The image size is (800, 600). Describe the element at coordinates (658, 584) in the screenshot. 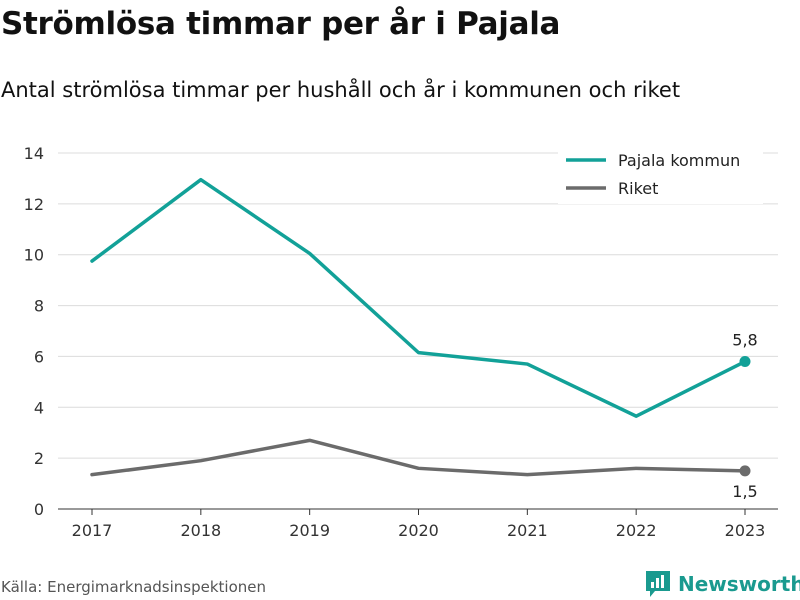

I see `newsworthy-logo-icon` at that location.